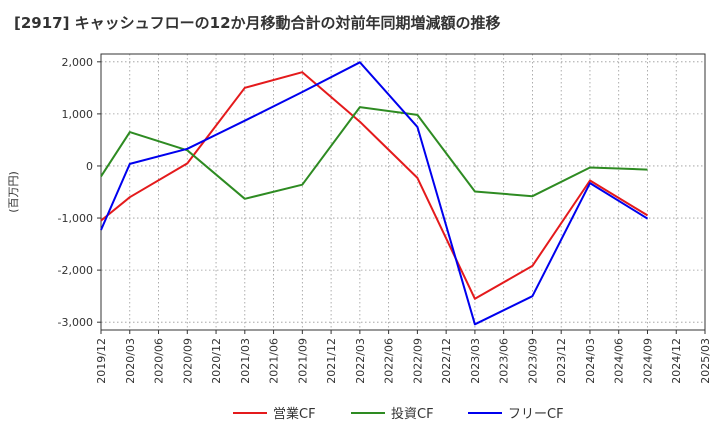 The height and width of the screenshot is (440, 720). Describe the element at coordinates (302, 361) in the screenshot. I see `x-tick-label: 2021/09` at that location.